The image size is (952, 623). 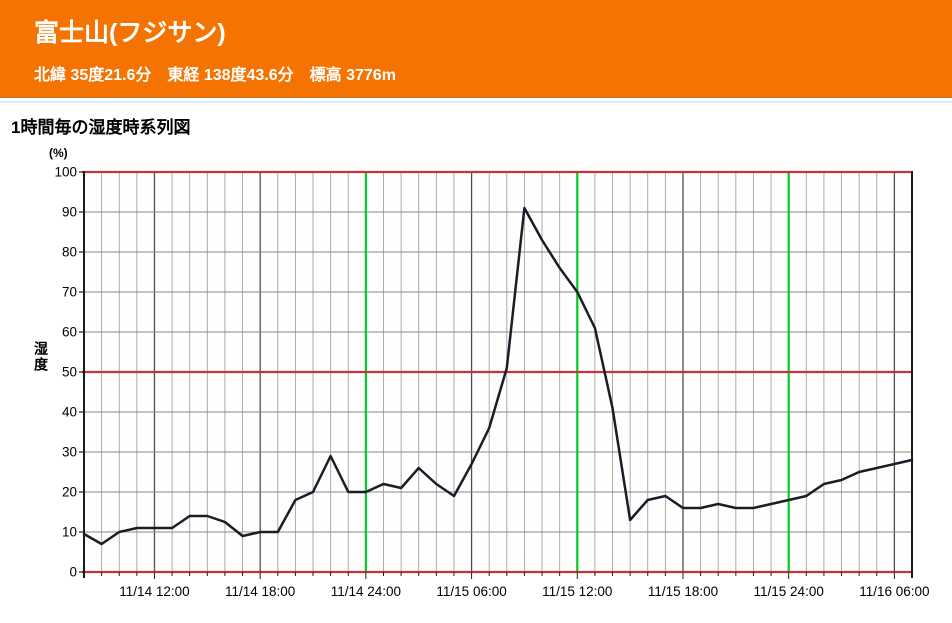 I want to click on y-tick-label: 0, so click(x=73, y=572).